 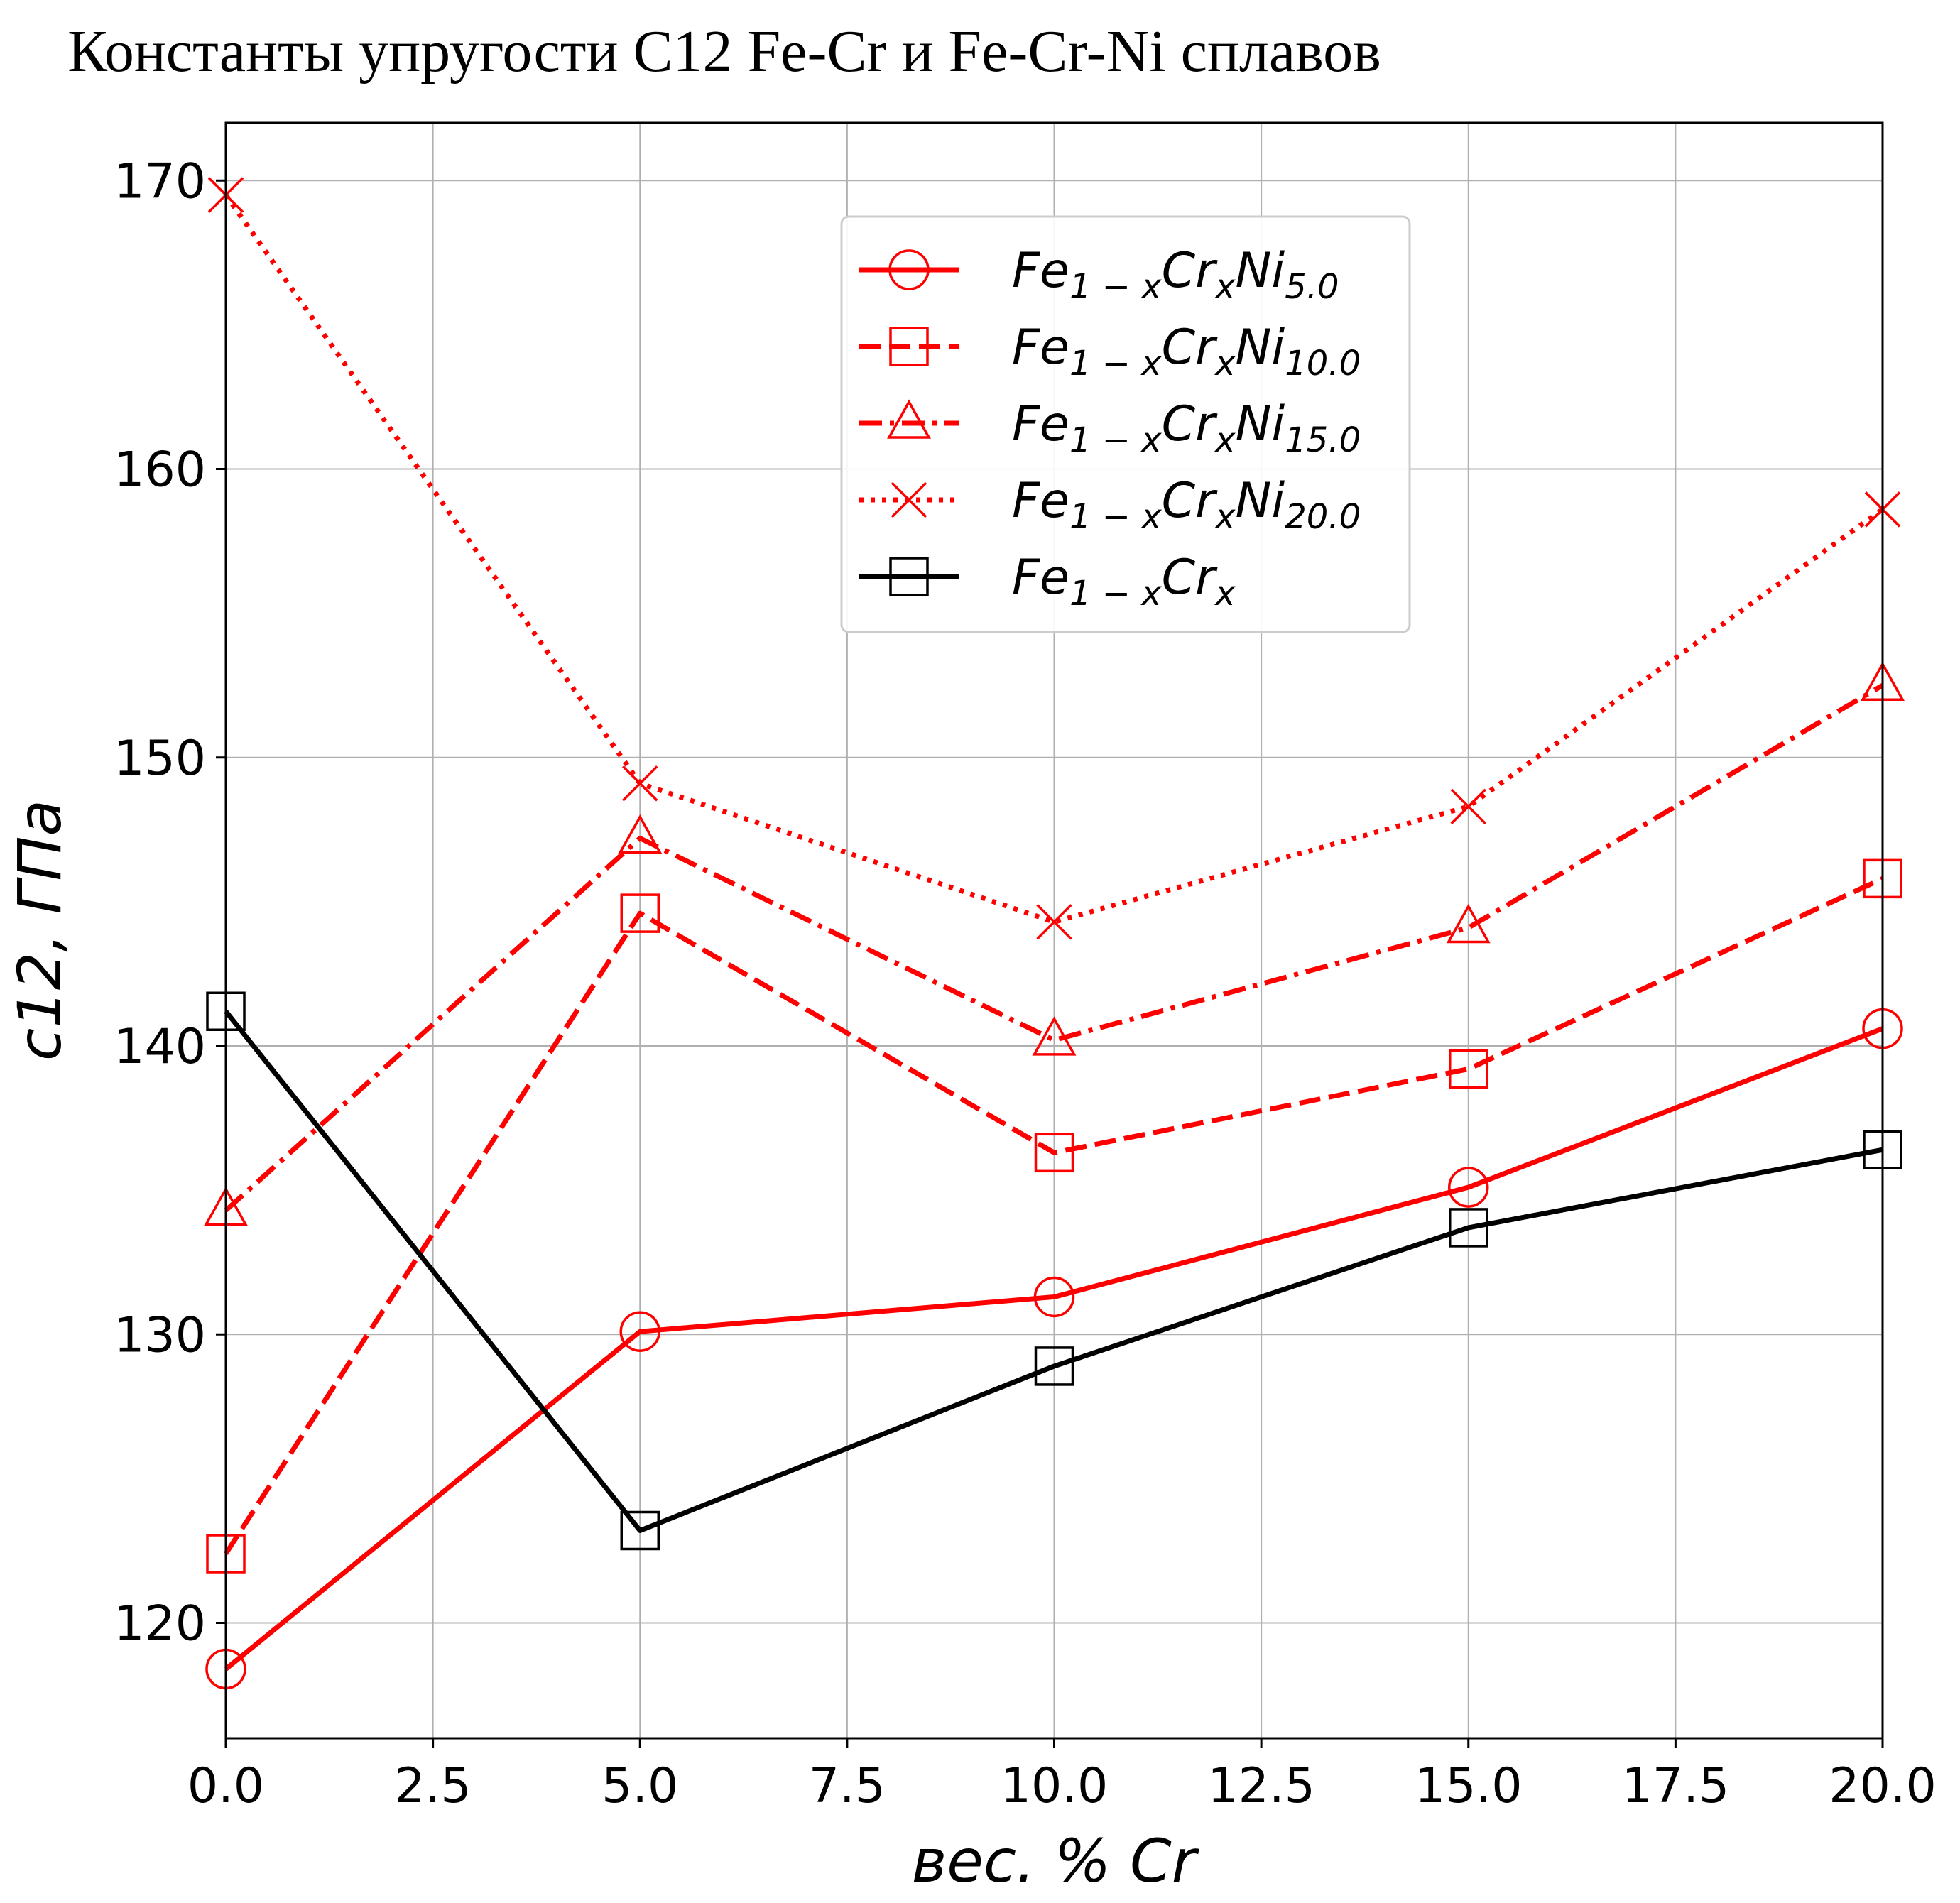 I want to click on x-tick-label: 17.5, so click(x=1676, y=1786).